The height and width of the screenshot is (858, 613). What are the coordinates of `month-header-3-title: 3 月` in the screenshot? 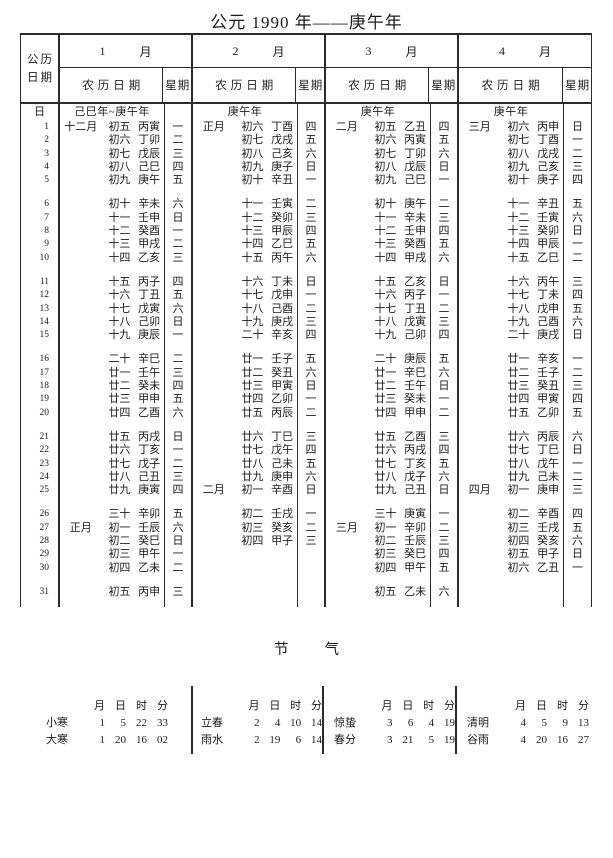 It's located at (391, 51).